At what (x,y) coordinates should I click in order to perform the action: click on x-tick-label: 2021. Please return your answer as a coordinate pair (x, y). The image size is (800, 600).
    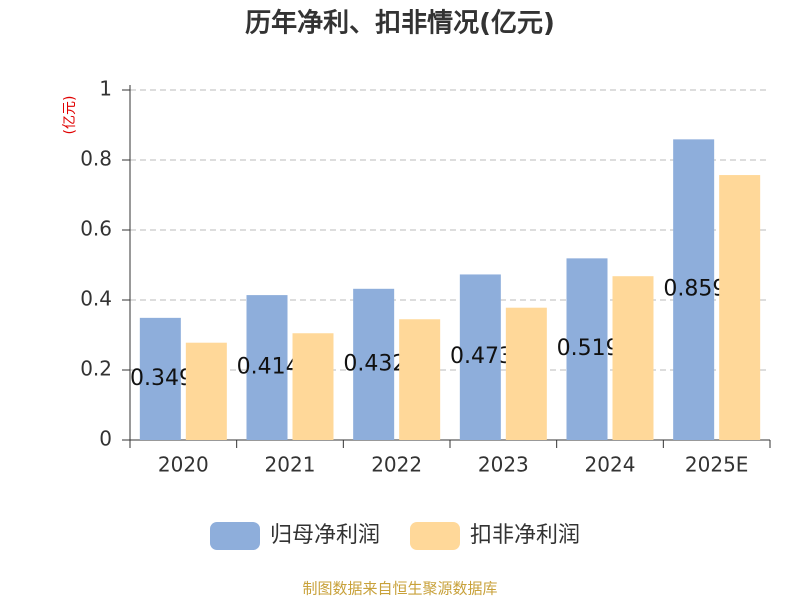
    Looking at the image, I should click on (290, 465).